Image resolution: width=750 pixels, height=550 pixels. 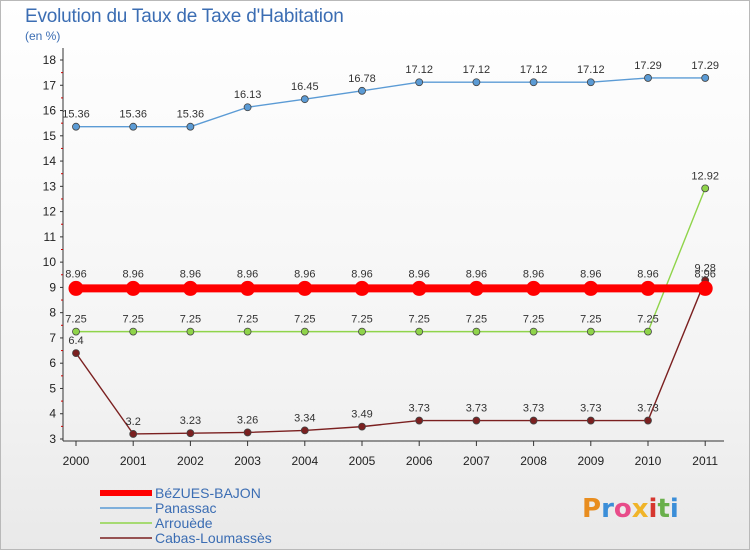 What do you see at coordinates (213, 538) in the screenshot?
I see `legend-label: Cabas-Loumassès` at bounding box center [213, 538].